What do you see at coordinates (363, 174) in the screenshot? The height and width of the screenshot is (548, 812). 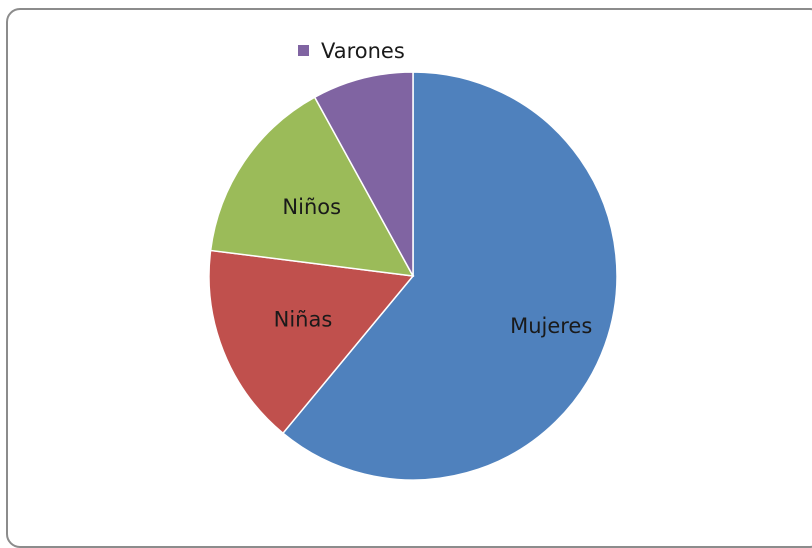 I see `pie-slice-varones` at bounding box center [363, 174].